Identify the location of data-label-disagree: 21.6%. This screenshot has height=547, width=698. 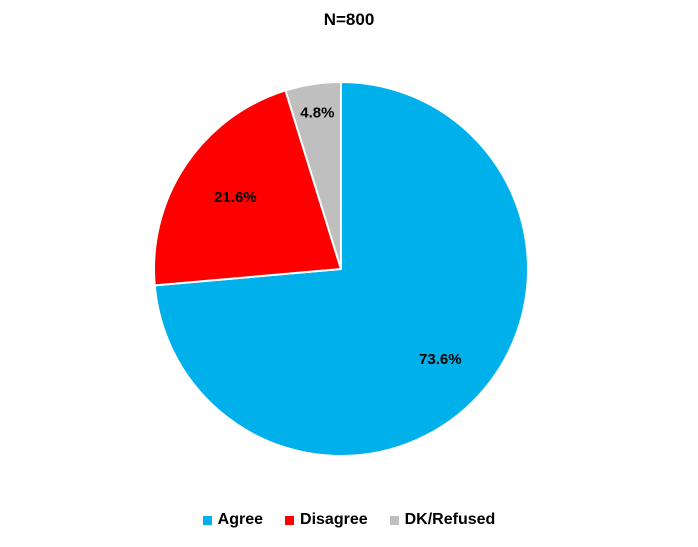
(235, 197).